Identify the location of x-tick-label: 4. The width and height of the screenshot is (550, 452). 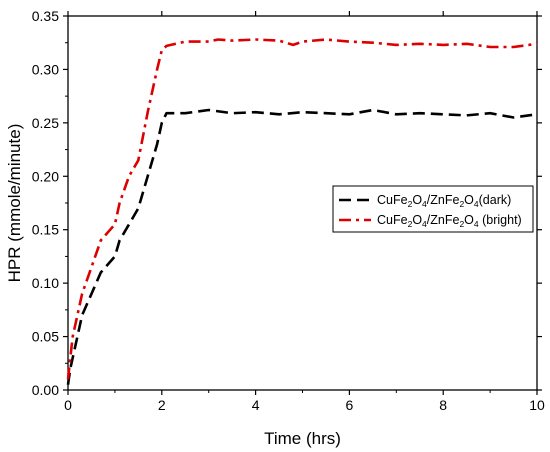
(256, 405).